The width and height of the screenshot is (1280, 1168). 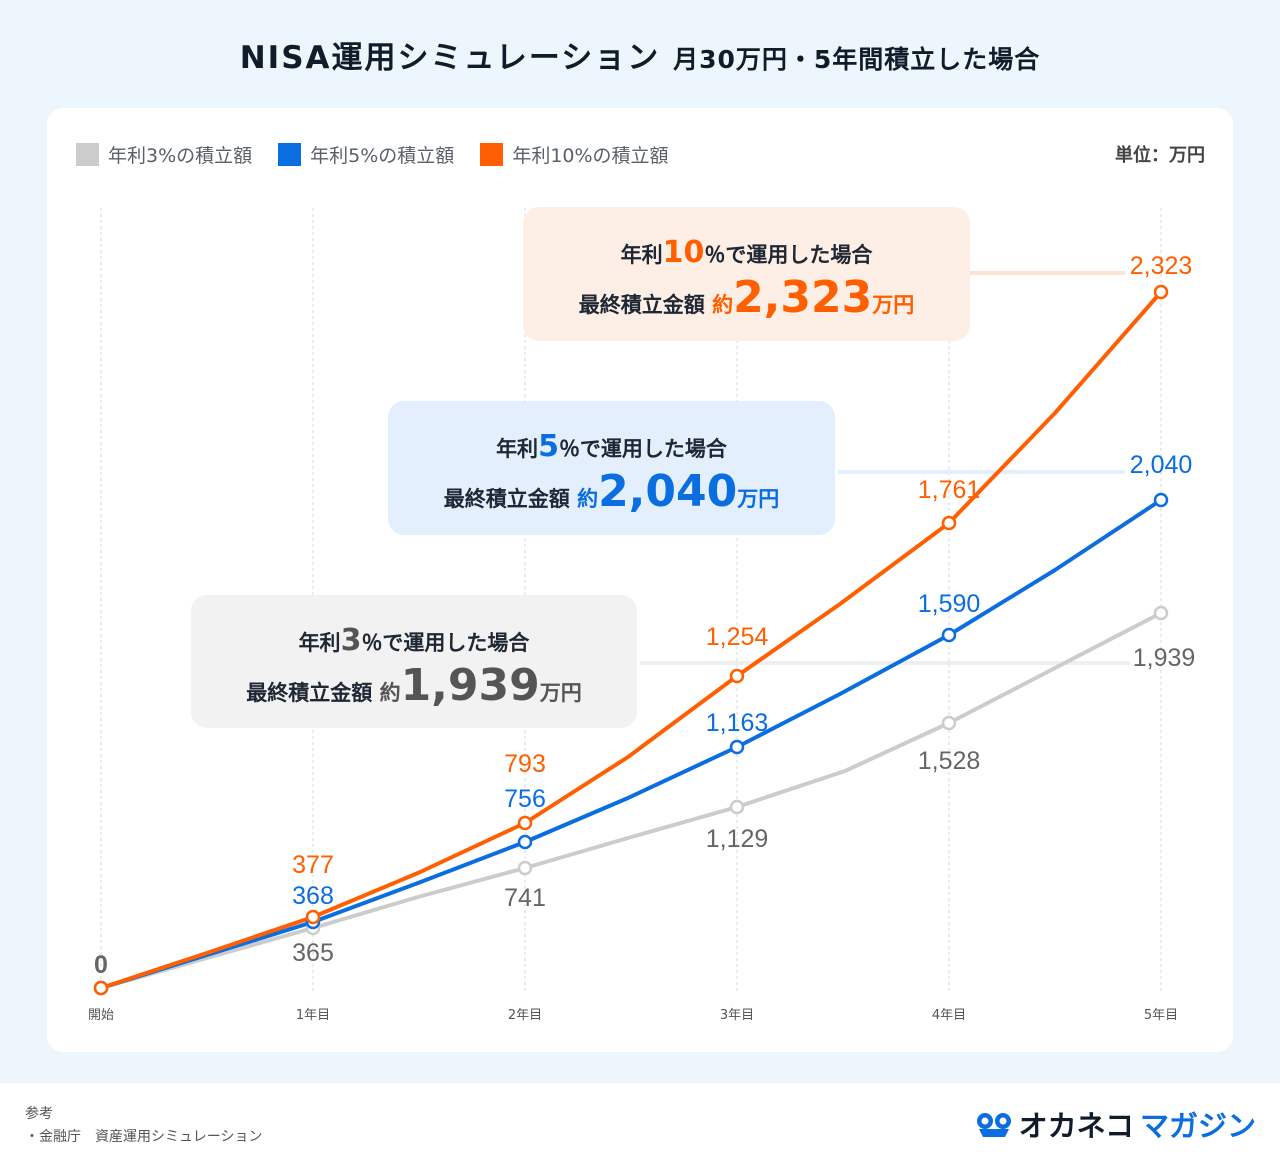 I want to click on callout-pct: 3, so click(x=351, y=640).